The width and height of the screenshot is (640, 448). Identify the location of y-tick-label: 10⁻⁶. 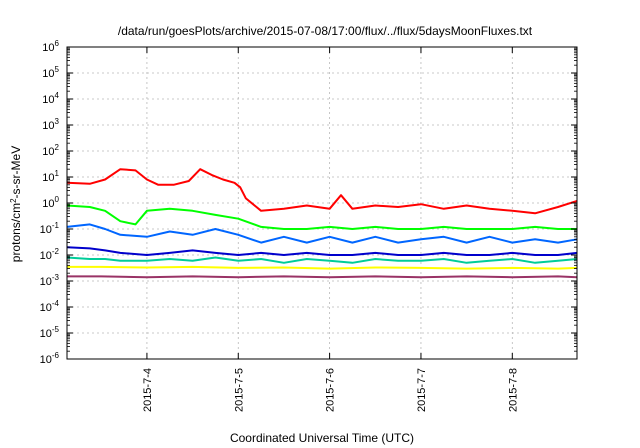
(50, 358).